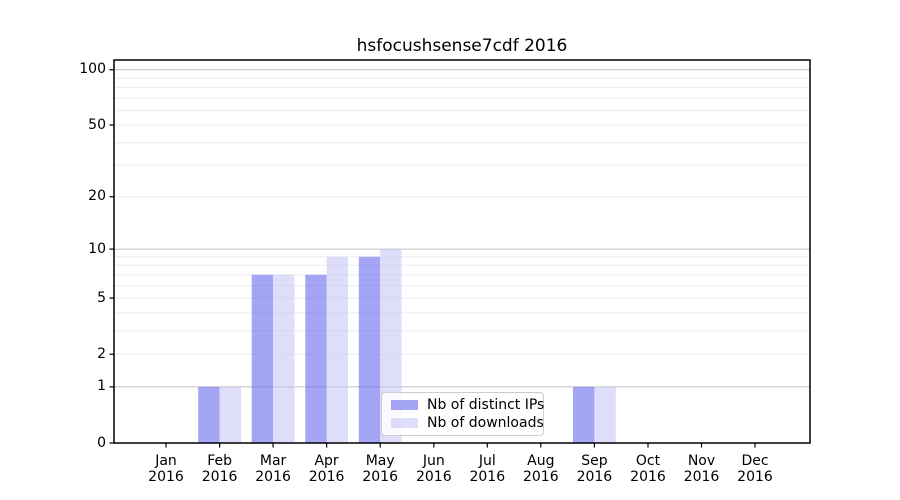 This screenshot has height=500, width=900. I want to click on x-tick-month: Mar, so click(273, 461).